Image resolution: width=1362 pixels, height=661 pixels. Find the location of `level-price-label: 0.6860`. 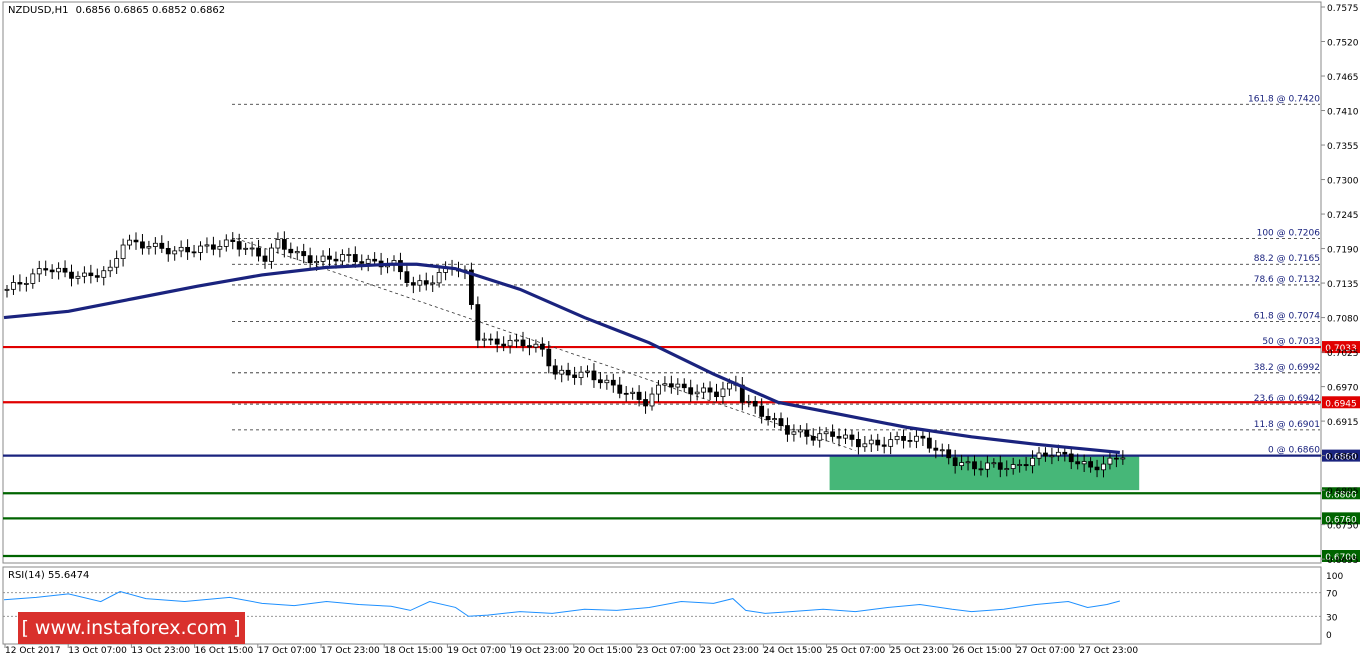

level-price-label: 0.6860 is located at coordinates (1341, 458).